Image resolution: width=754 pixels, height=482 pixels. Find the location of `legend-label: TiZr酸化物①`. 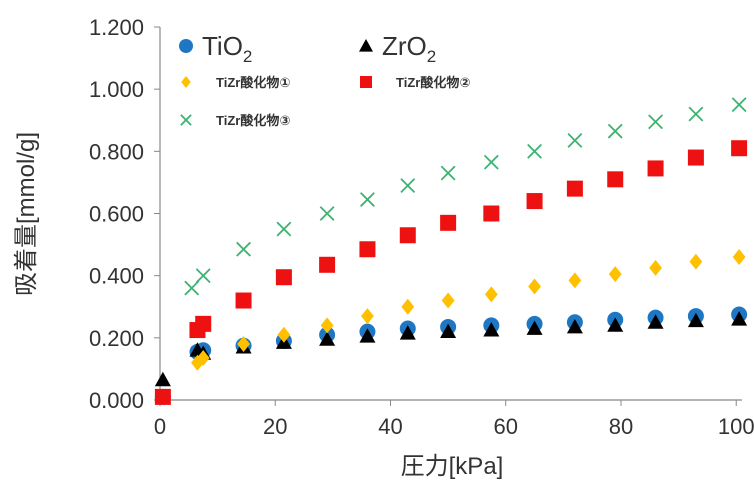

legend-label: TiZr酸化物① is located at coordinates (253, 82).